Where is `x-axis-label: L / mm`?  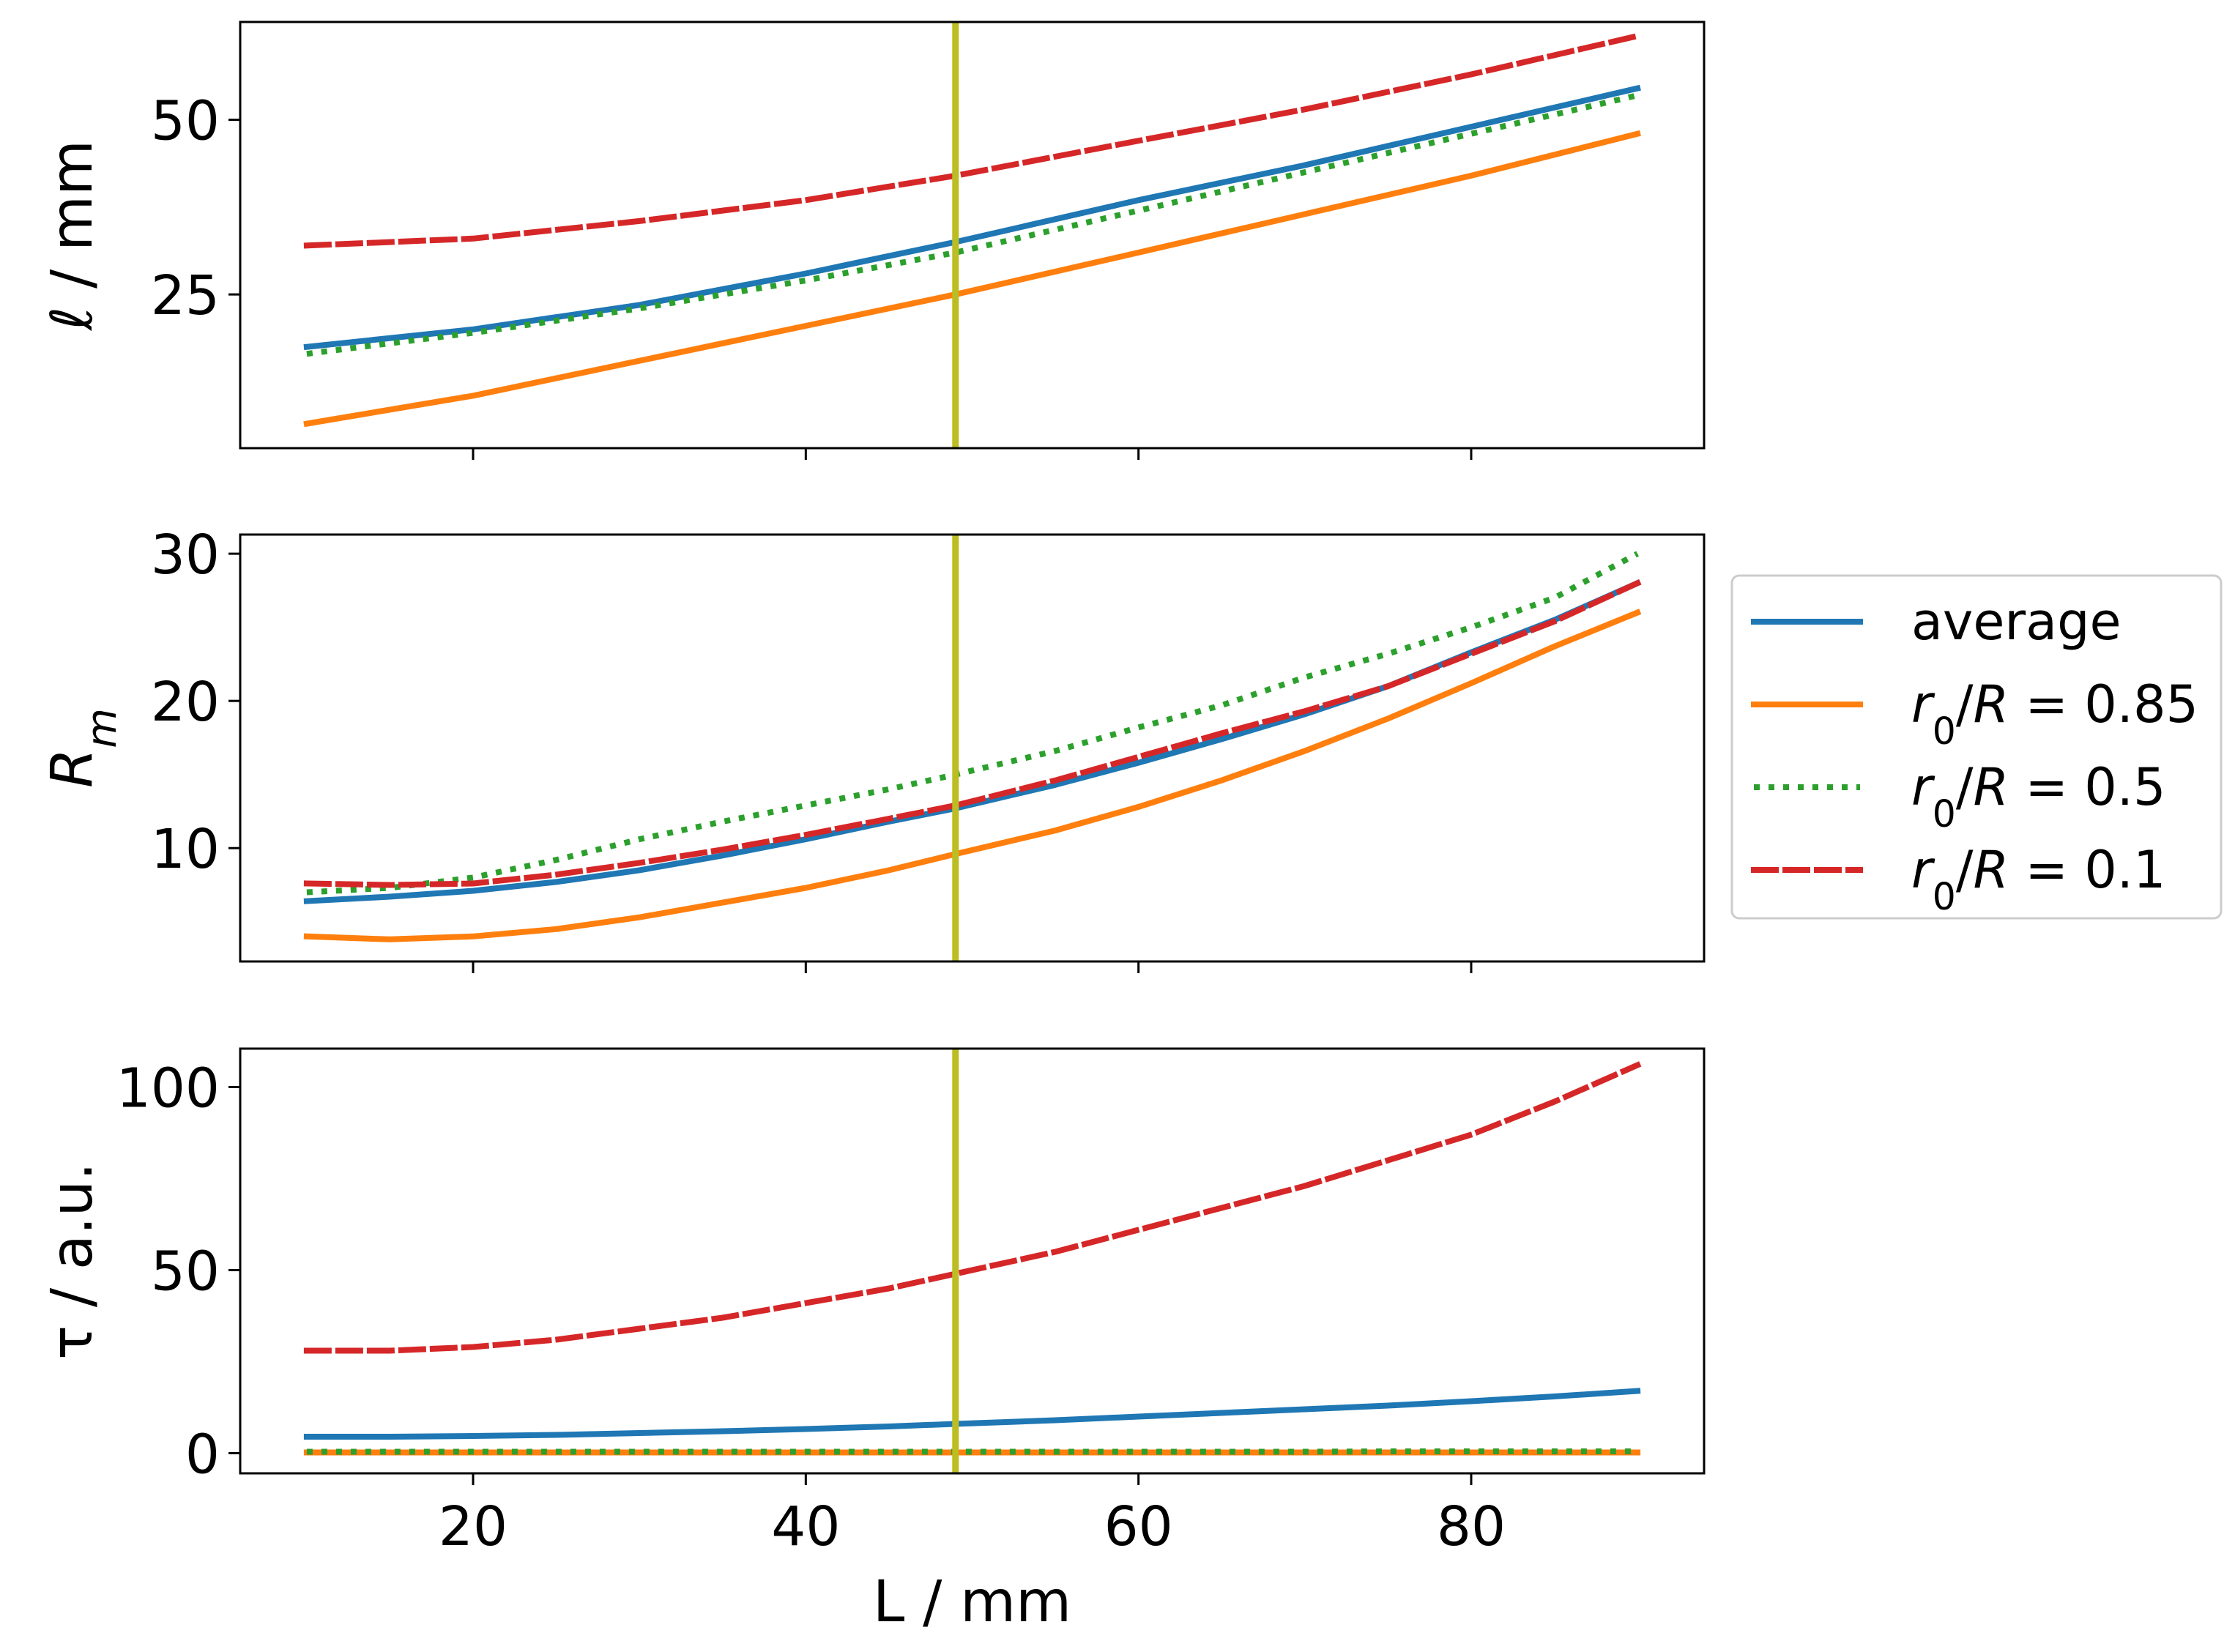
x-axis-label: L / mm is located at coordinates (972, 1602).